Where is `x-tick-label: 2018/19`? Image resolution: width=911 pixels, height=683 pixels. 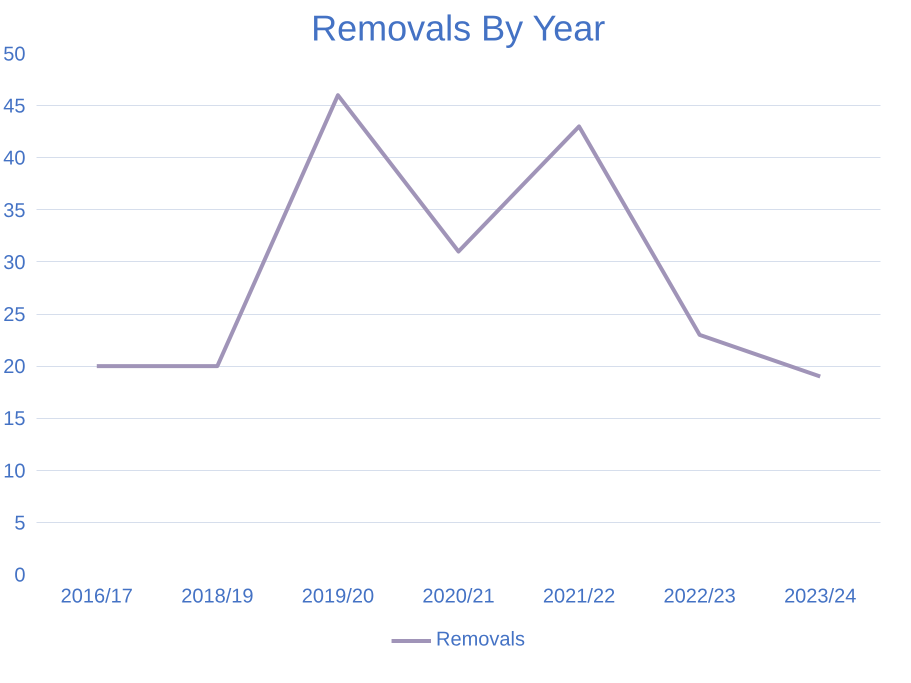 x-tick-label: 2018/19 is located at coordinates (217, 597).